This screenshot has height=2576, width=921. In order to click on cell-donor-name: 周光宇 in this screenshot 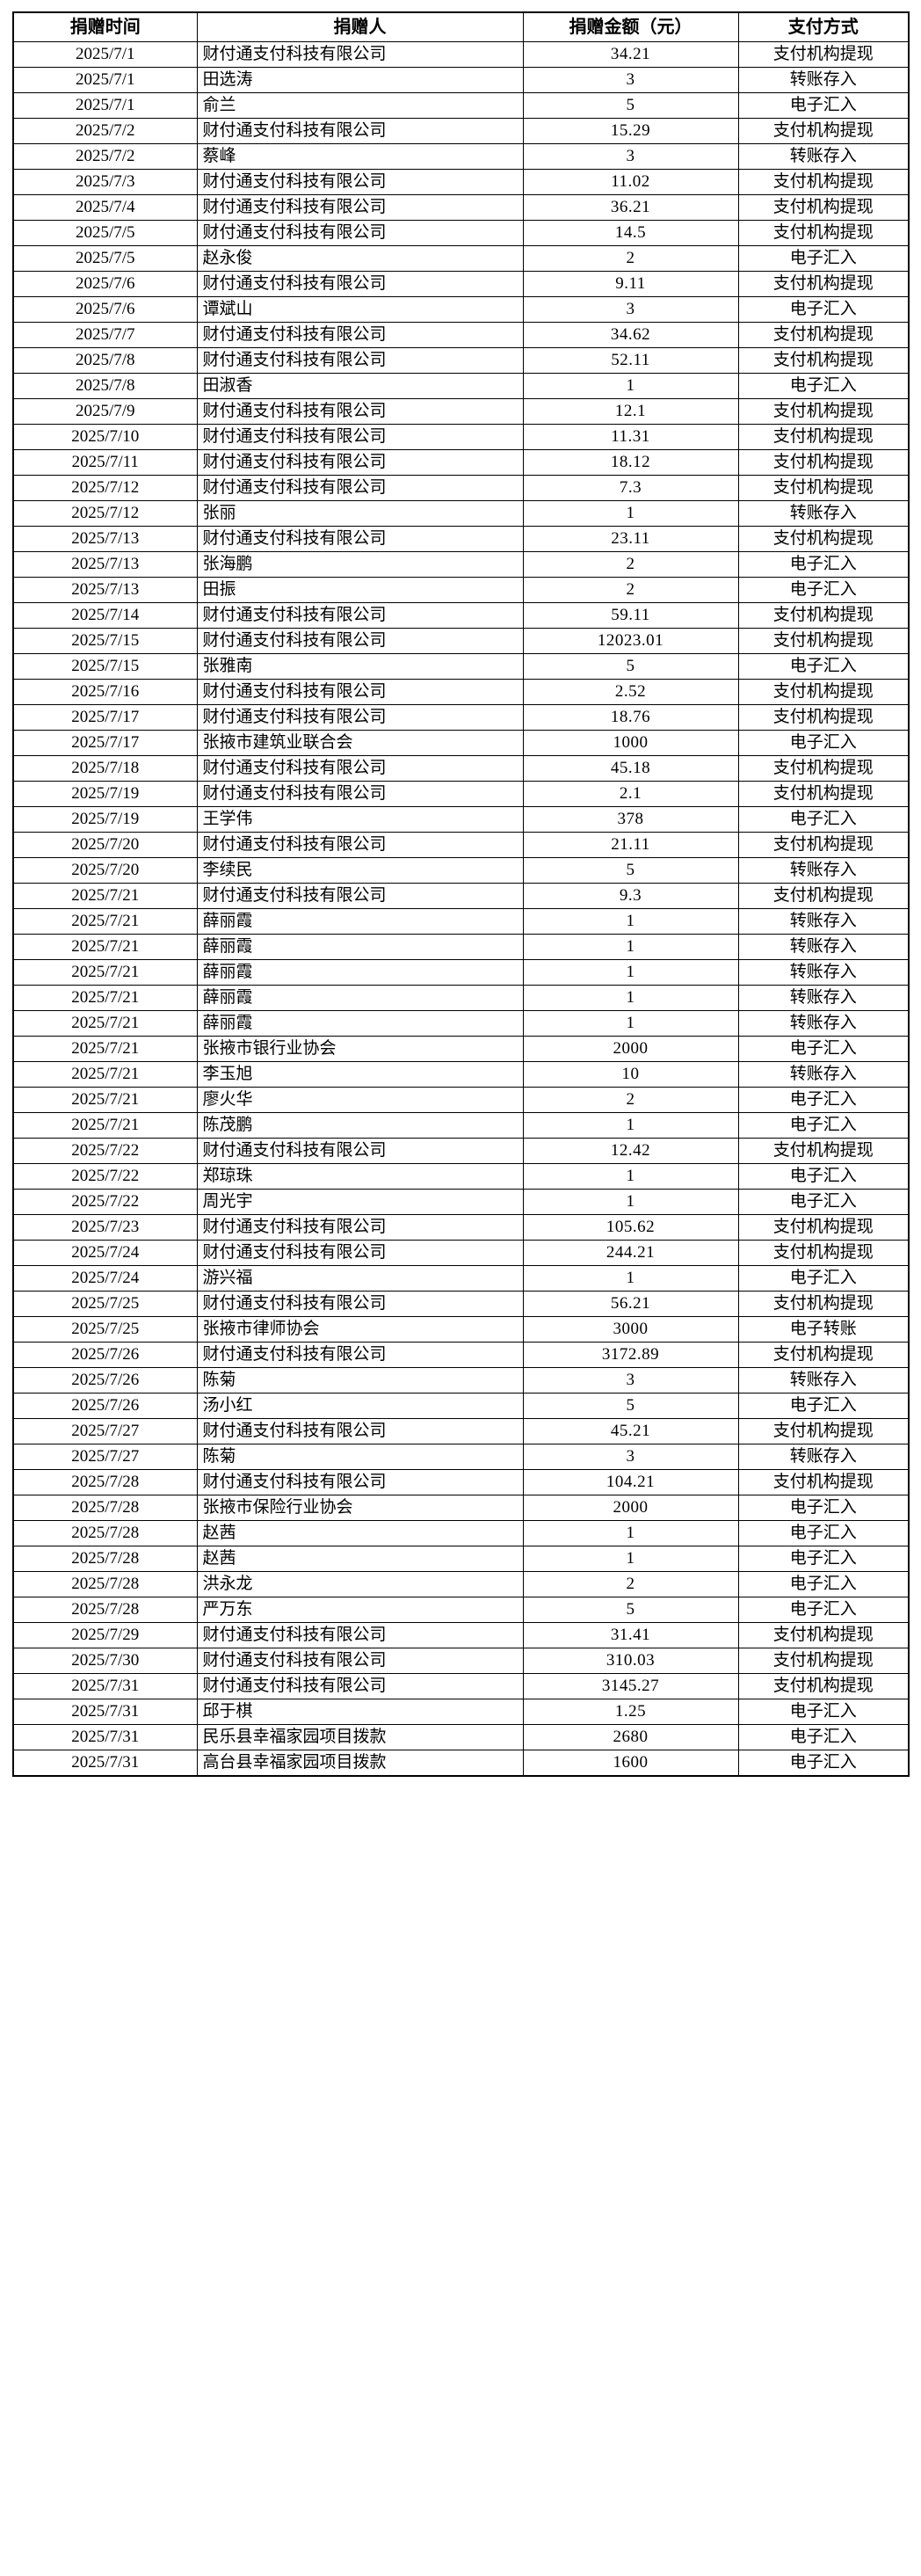, I will do `click(360, 1202)`.